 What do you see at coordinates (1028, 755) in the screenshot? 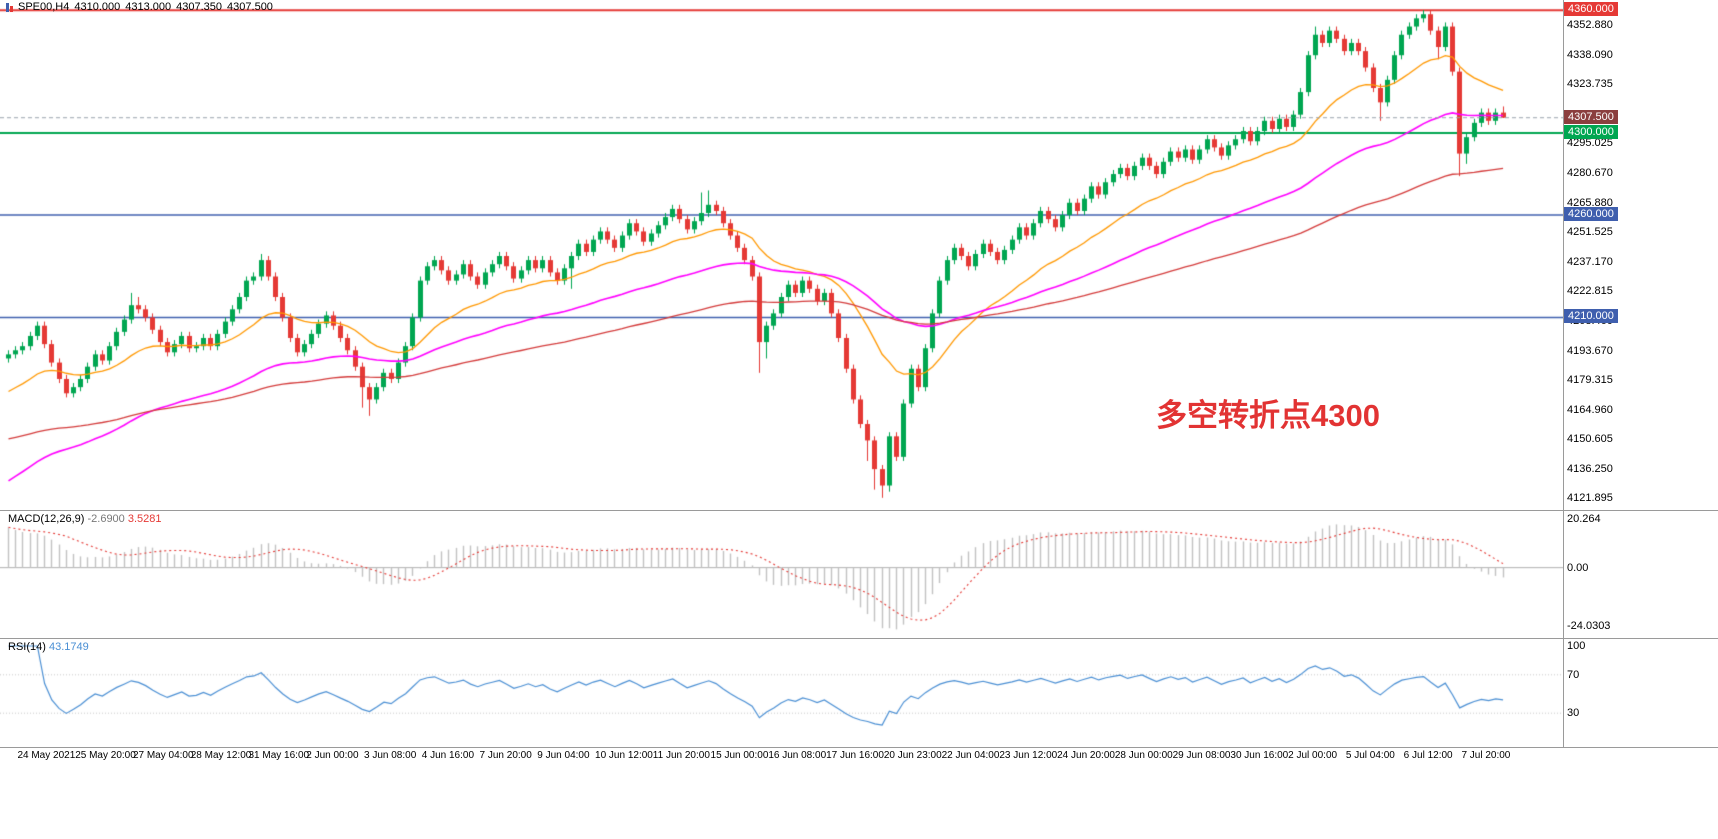
I see `time-axis-label: 23 Jun 12:00` at bounding box center [1028, 755].